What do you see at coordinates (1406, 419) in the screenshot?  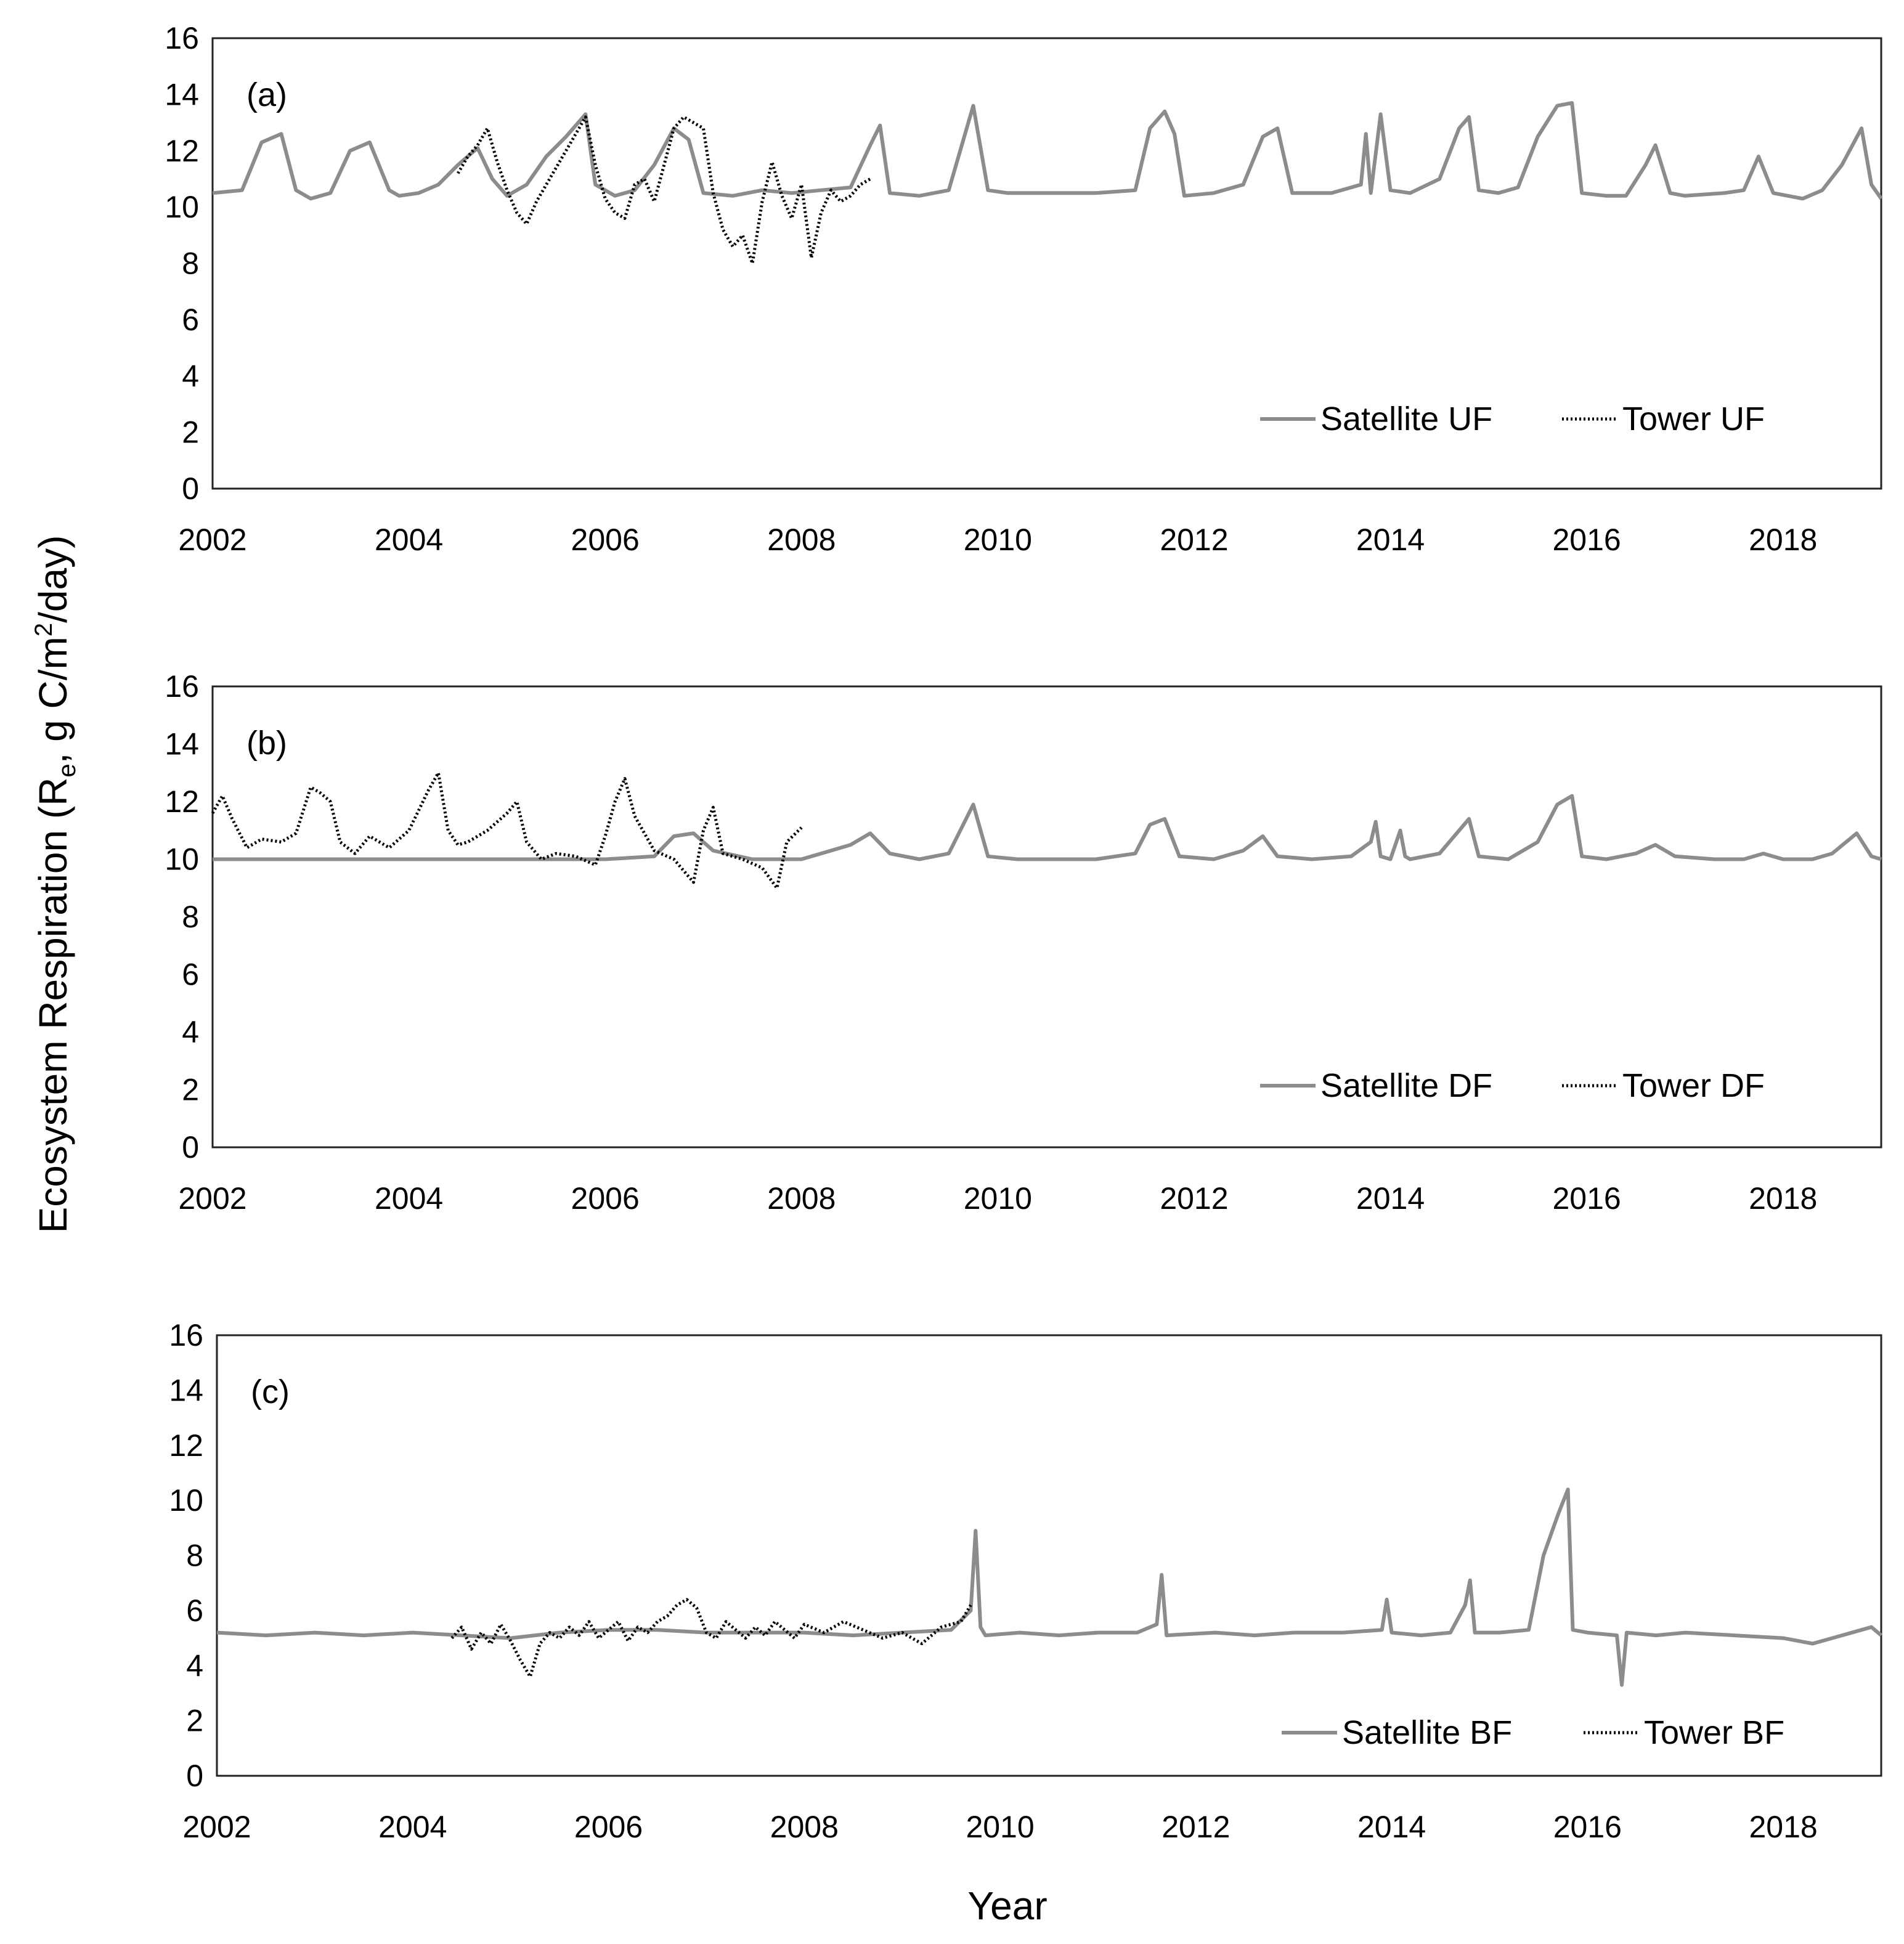 I see `legend-label-satellite: Satellite UF` at bounding box center [1406, 419].